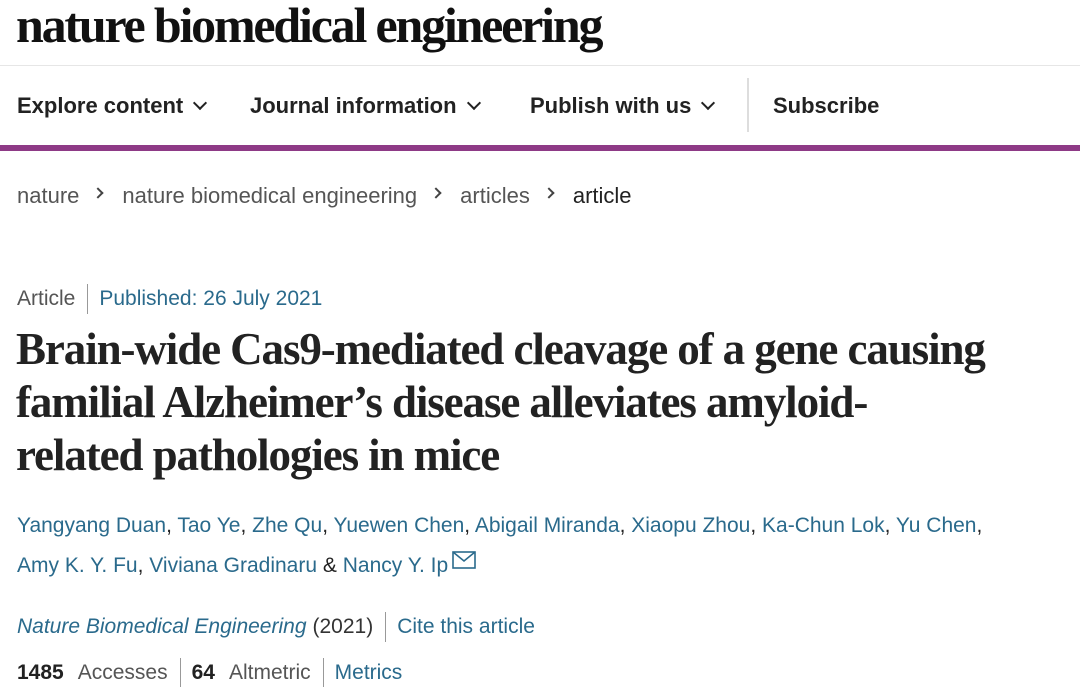 This screenshot has height=687, width=1080. Describe the element at coordinates (269, 672) in the screenshot. I see `altmetric-label: Altmetric` at that location.